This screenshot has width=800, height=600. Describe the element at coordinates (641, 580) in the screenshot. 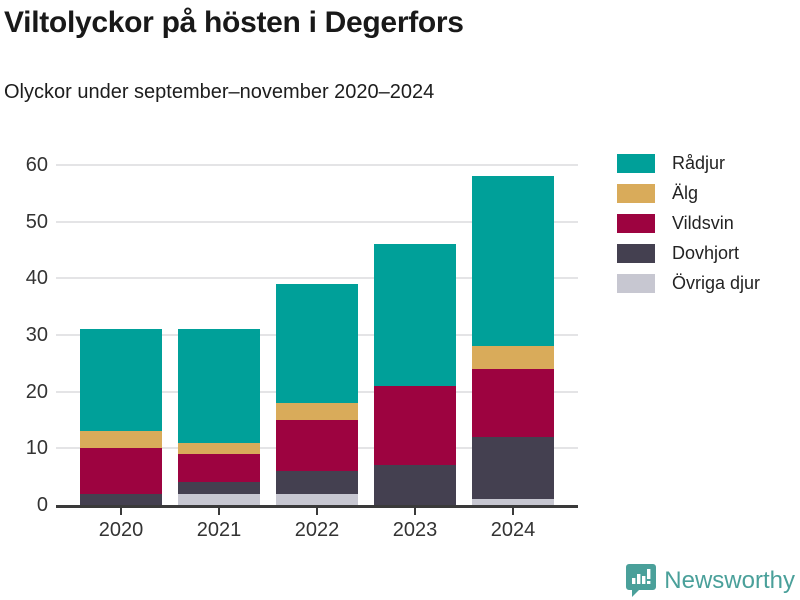

I see `bar-chart-speech-bubble-icon` at that location.